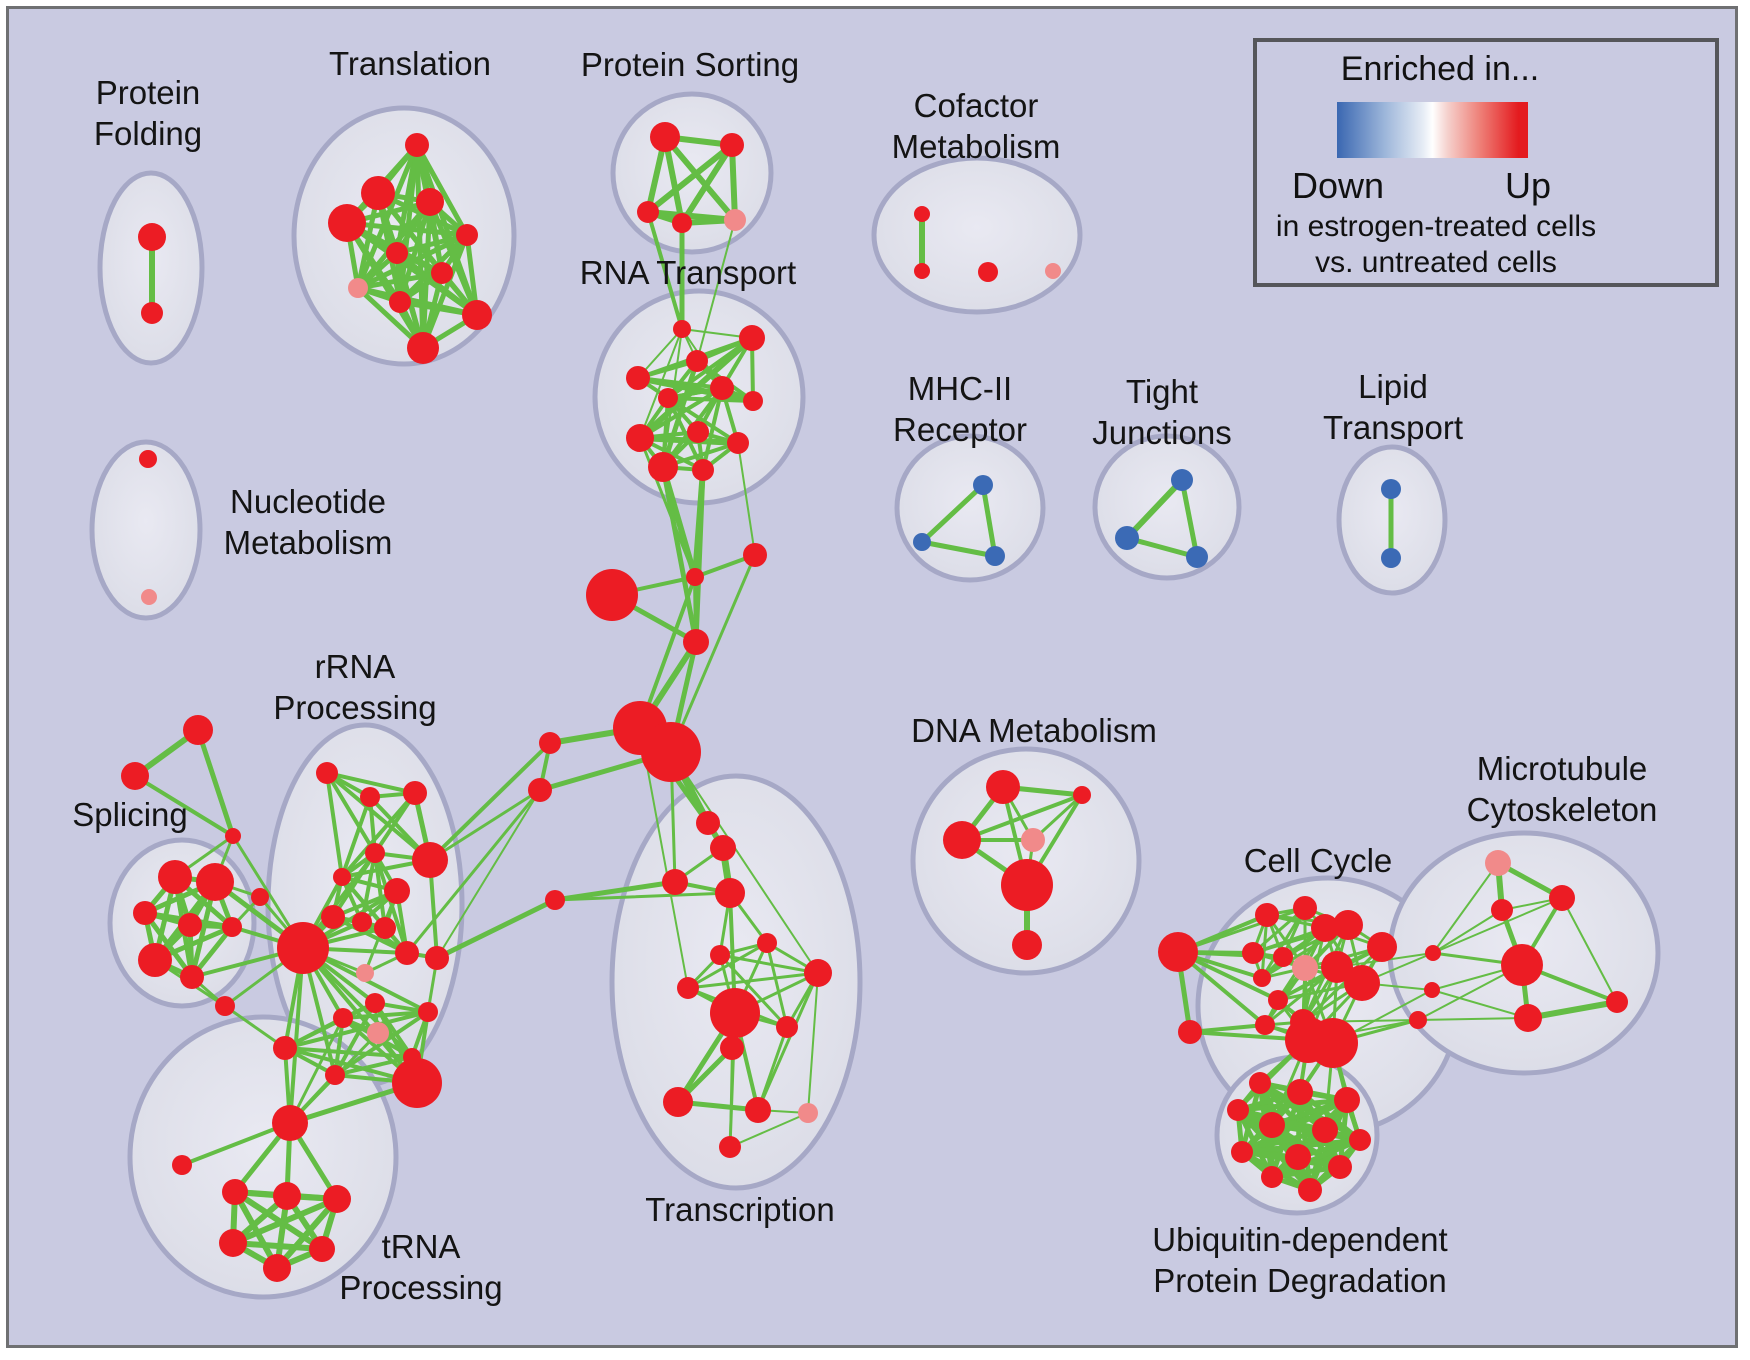  Describe the element at coordinates (1190, 1032) in the screenshot. I see `node-cc2` at that location.